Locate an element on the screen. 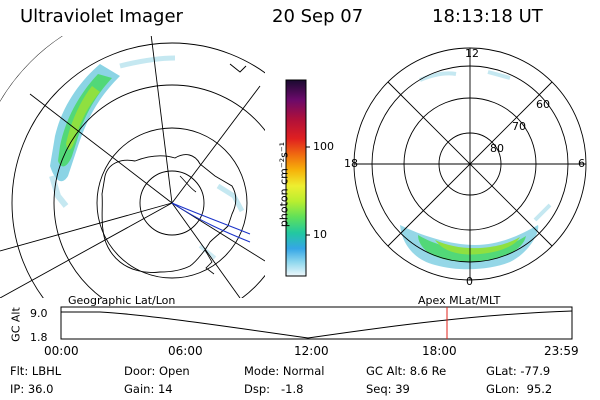  time-label-2359: 23:59 is located at coordinates (561, 351).